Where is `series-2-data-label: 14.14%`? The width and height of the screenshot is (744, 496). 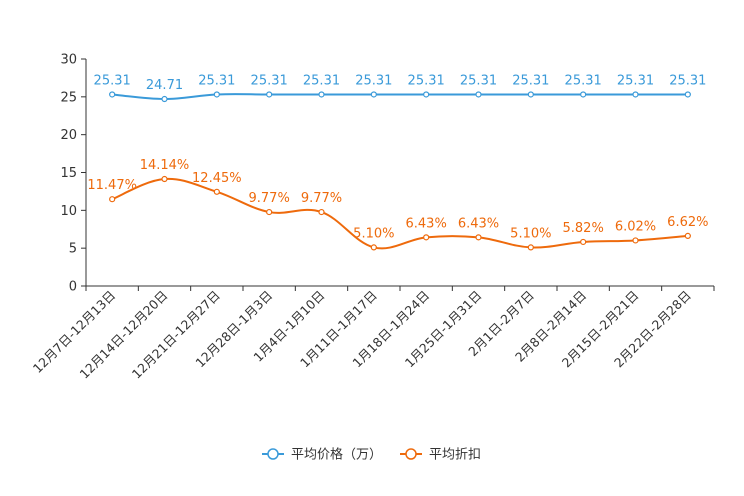 series-2-data-label: 14.14% is located at coordinates (165, 165).